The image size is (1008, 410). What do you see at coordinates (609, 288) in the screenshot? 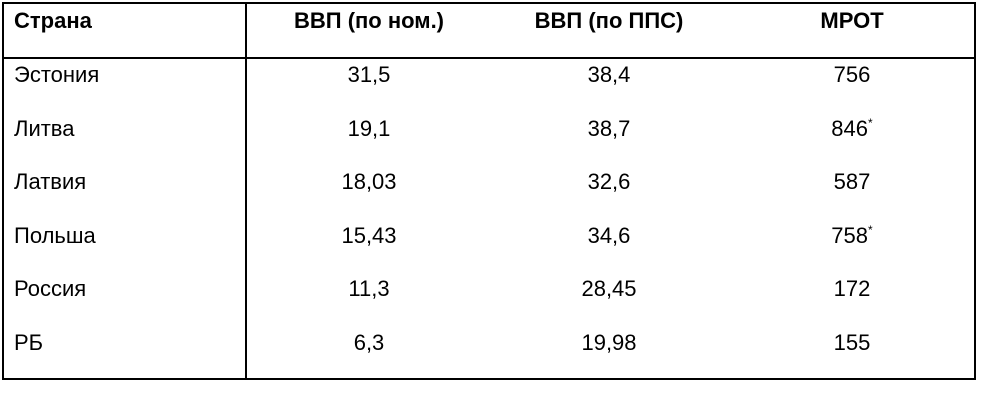
I see `value-cell: 28,45` at bounding box center [609, 288].